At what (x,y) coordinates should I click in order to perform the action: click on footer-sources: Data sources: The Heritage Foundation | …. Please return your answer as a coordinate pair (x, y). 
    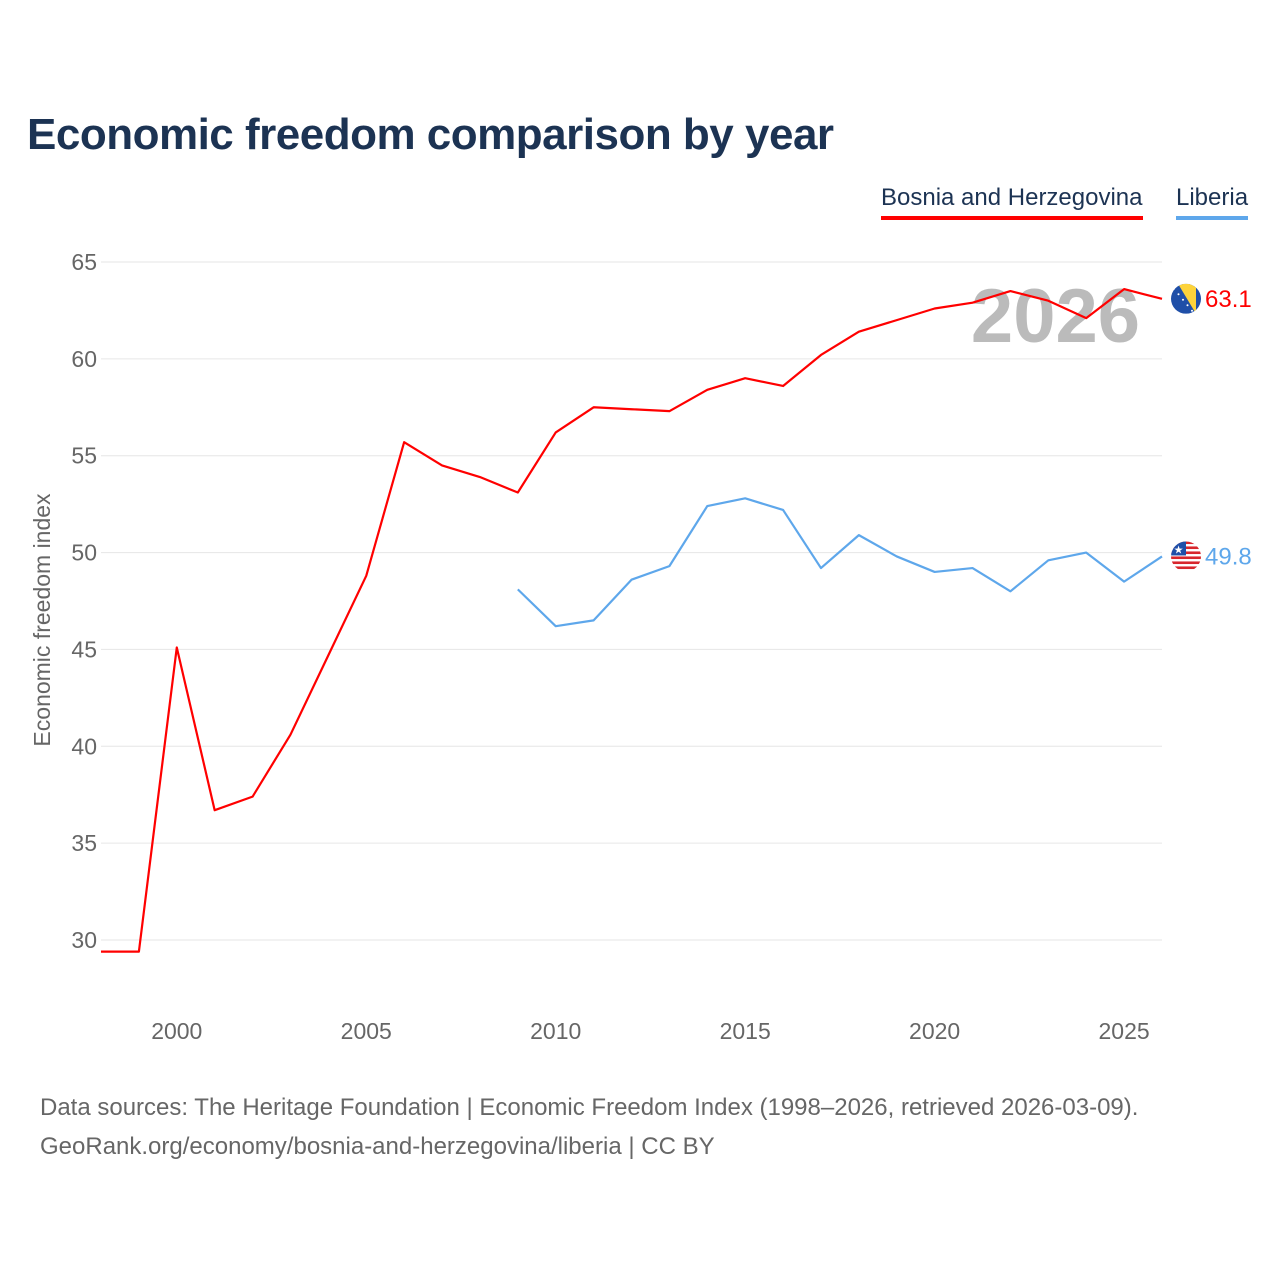
    Looking at the image, I should click on (589, 1107).